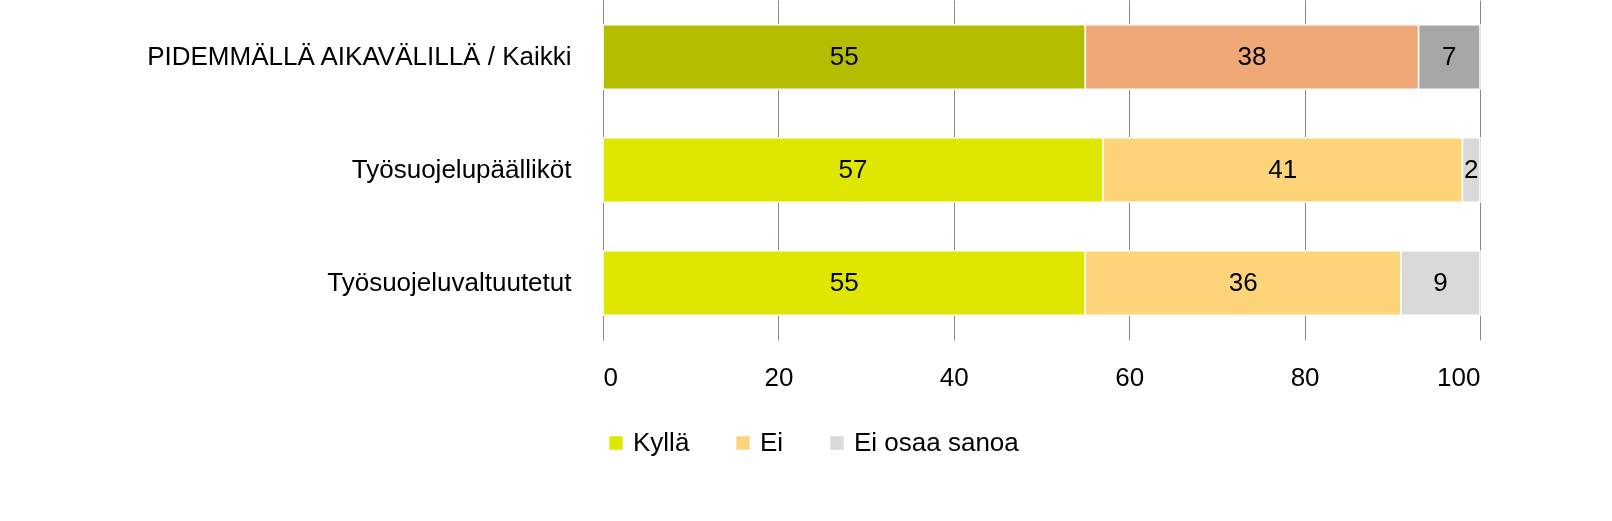 The height and width of the screenshot is (521, 1612). I want to click on data-label: 57, so click(853, 169).